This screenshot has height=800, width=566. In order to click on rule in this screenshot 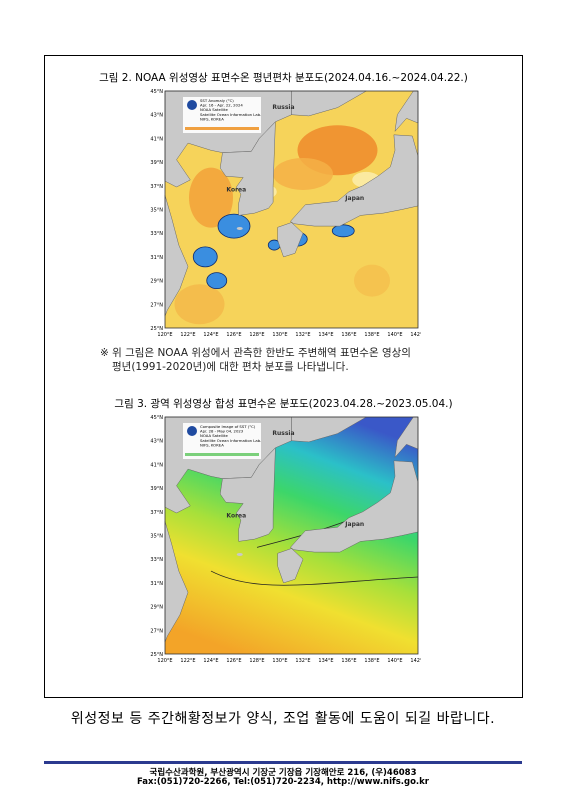, I will do `click(283, 762)`.